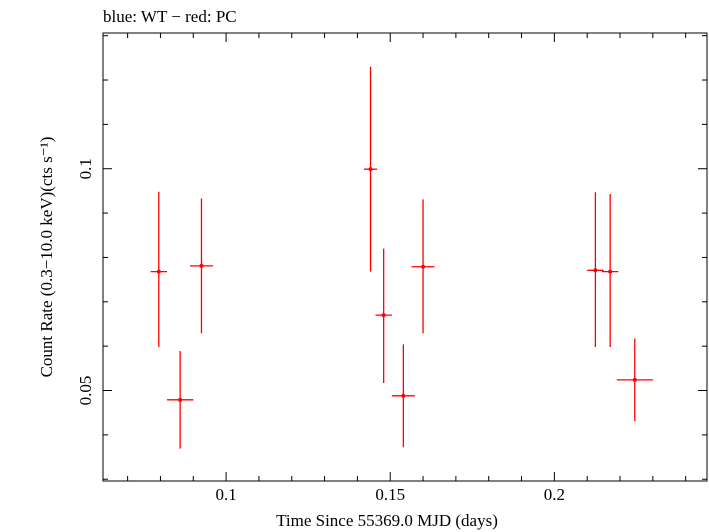 Image resolution: width=709 pixels, height=532 pixels. Describe the element at coordinates (85, 168) in the screenshot. I see `y-tick-label: 0.1` at that location.